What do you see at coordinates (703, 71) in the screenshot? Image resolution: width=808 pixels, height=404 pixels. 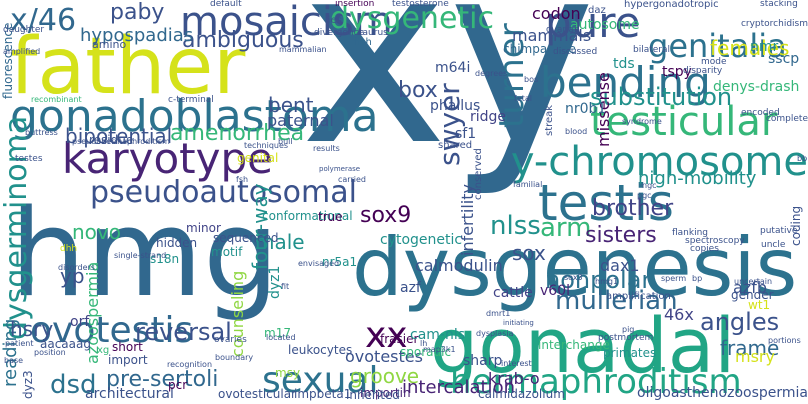 I see `word-disparity: disparity` at bounding box center [703, 71].